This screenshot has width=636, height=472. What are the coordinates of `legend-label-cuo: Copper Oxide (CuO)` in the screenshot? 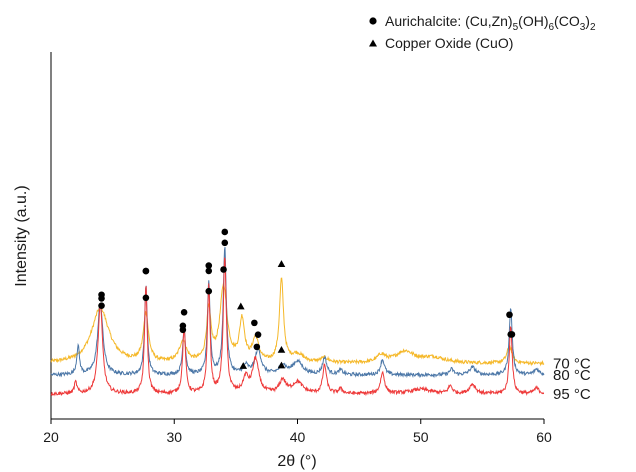 It's located at (449, 43).